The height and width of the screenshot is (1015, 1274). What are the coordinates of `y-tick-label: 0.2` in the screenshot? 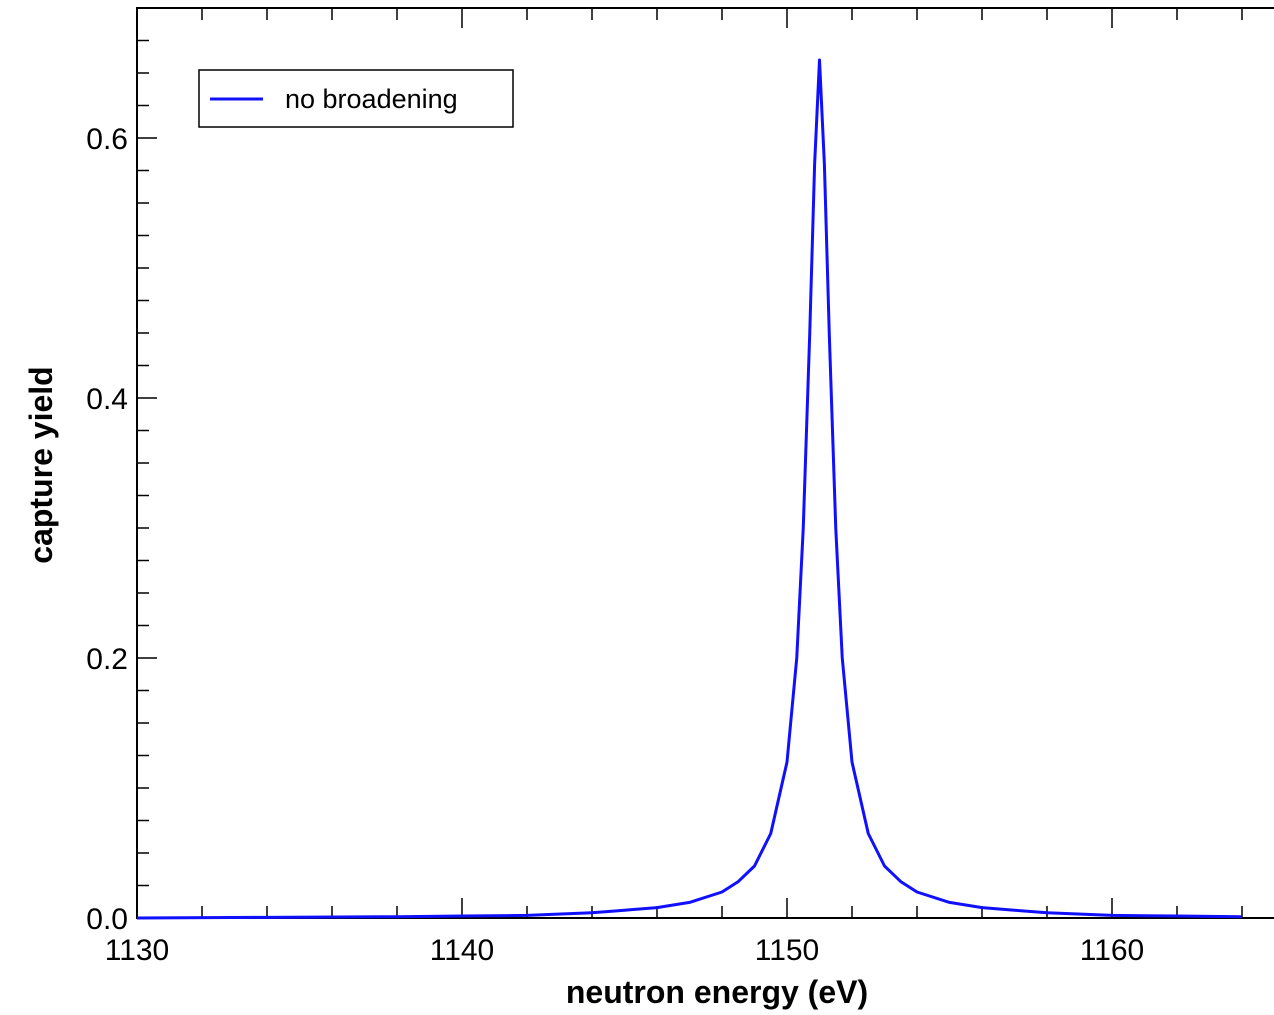 It's located at (107, 659).